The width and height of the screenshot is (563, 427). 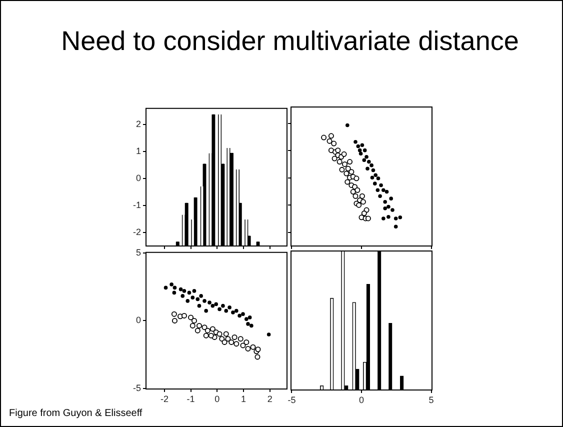 What do you see at coordinates (292, 399) in the screenshot?
I see `x-tick-label: -5` at bounding box center [292, 399].